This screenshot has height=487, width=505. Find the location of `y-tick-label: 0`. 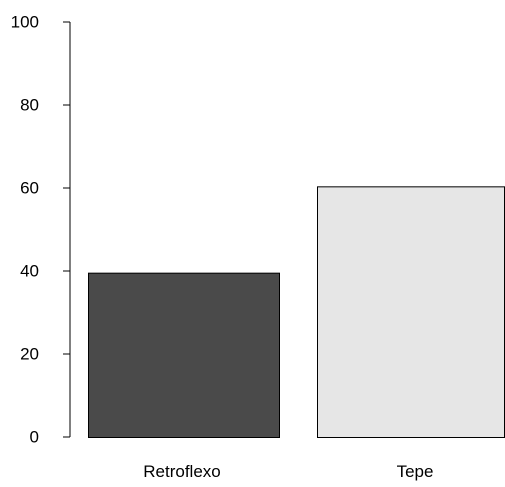

y-tick-label: 0 is located at coordinates (34, 437).